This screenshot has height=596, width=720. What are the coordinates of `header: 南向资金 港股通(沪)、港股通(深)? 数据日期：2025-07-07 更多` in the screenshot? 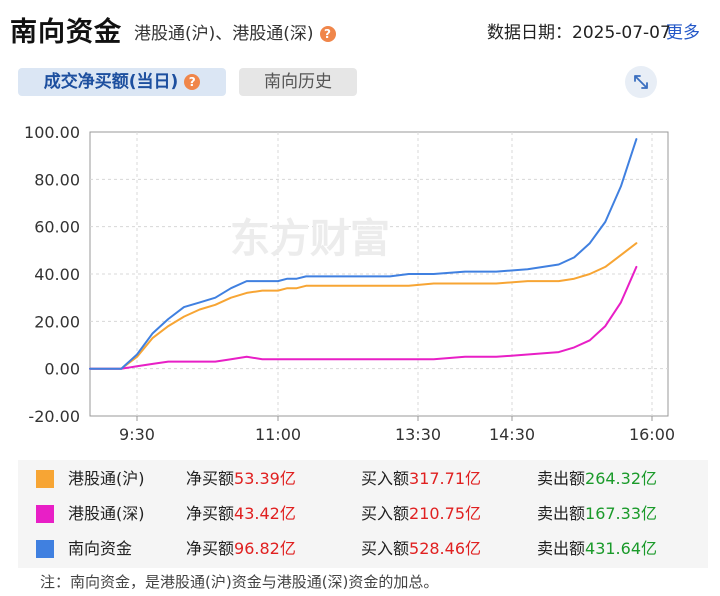 It's located at (360, 28).